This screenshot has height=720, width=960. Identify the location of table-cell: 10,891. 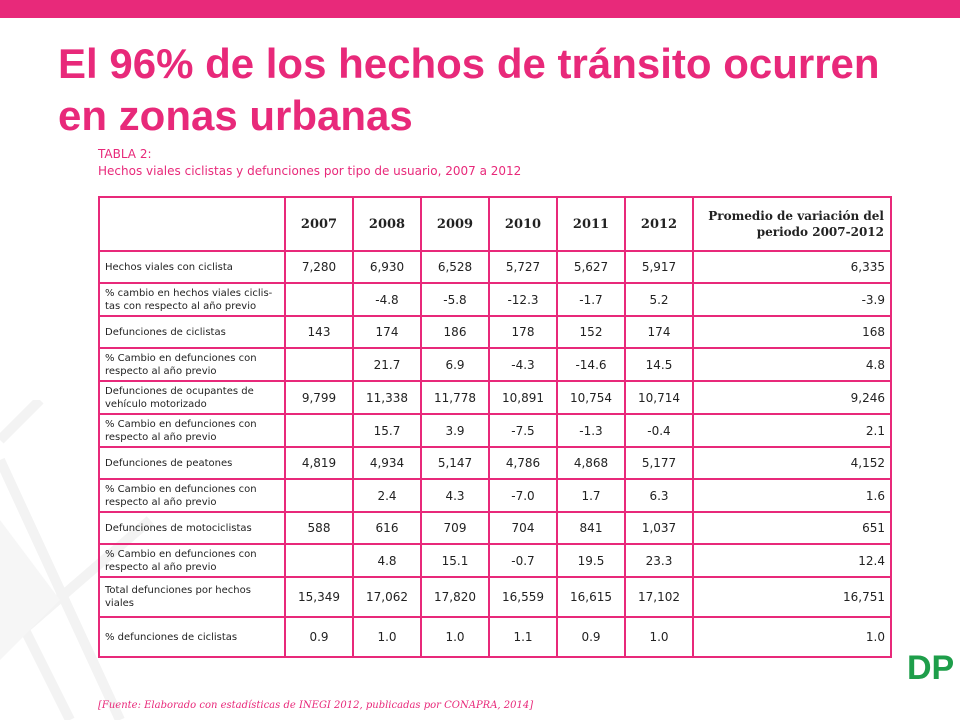
(523, 397).